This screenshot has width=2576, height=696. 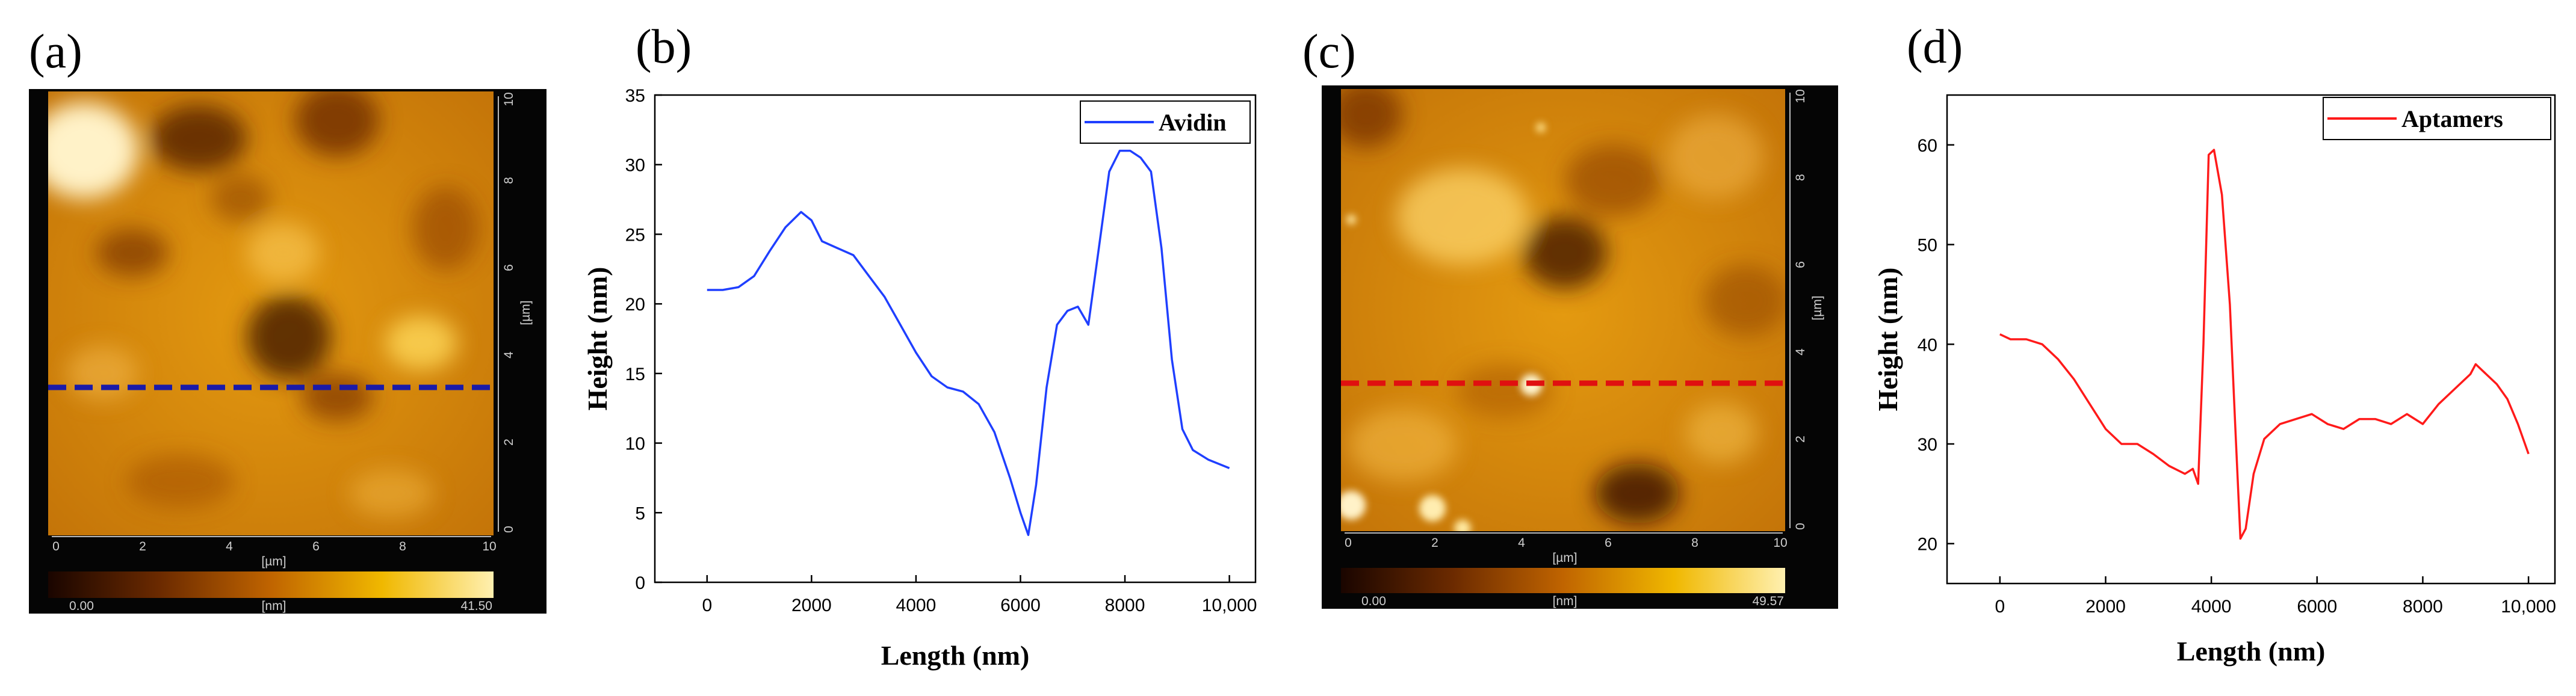 I want to click on afm-a-xtick: 8, so click(x=402, y=546).